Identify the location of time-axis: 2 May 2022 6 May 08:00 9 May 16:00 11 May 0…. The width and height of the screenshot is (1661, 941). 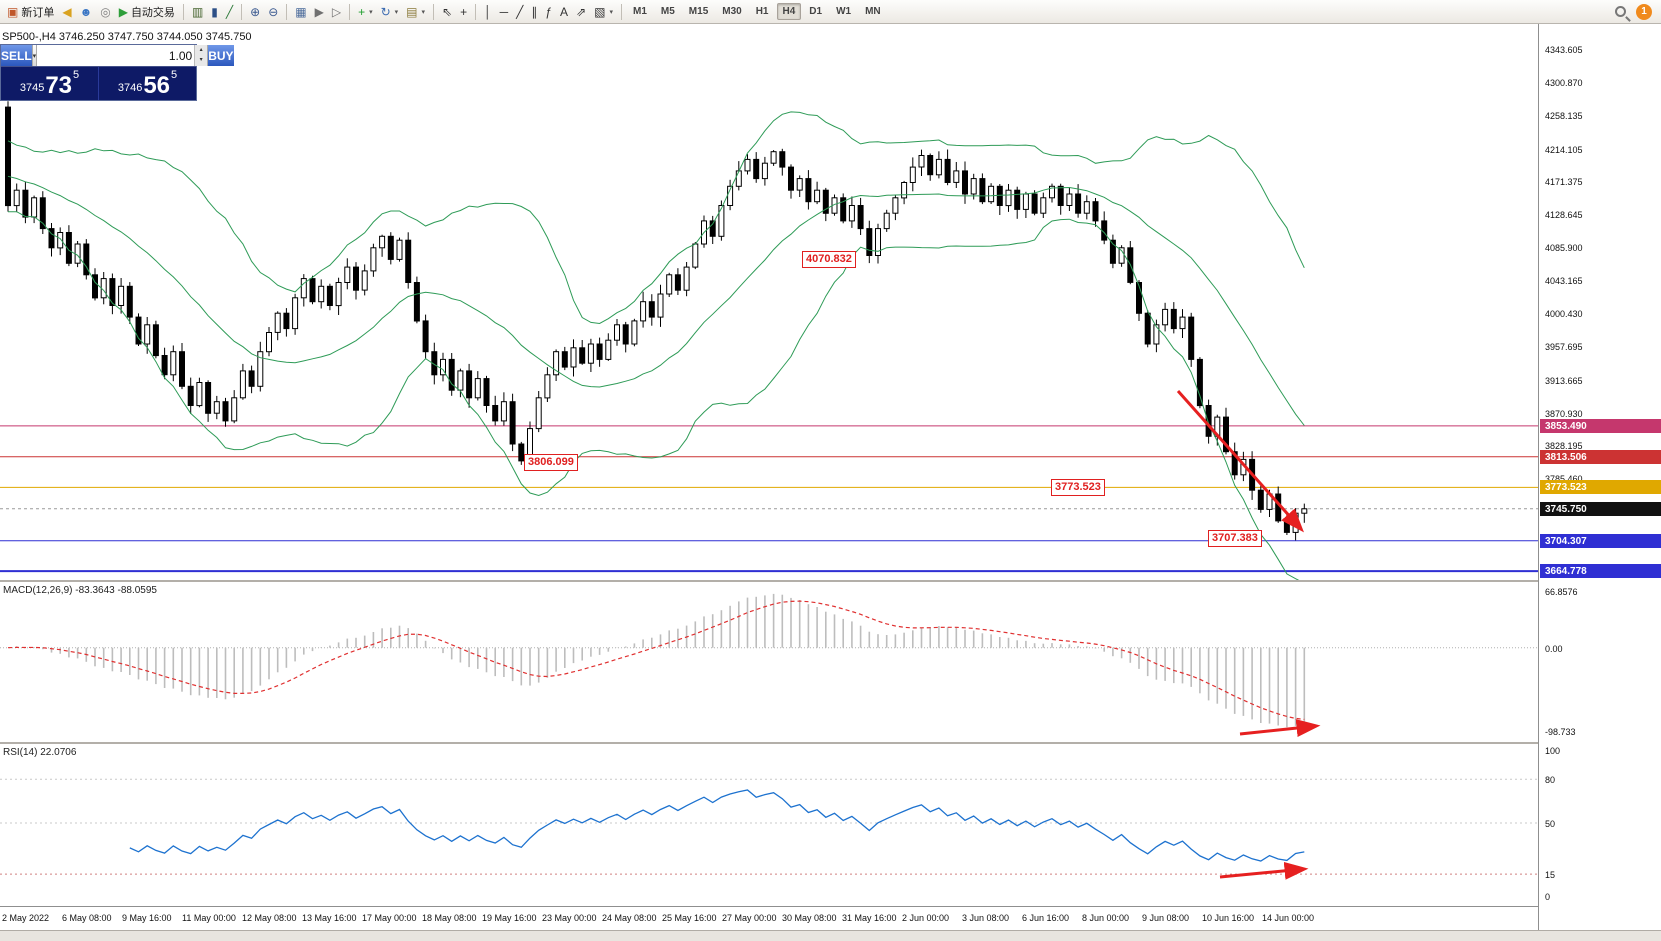
(769, 918).